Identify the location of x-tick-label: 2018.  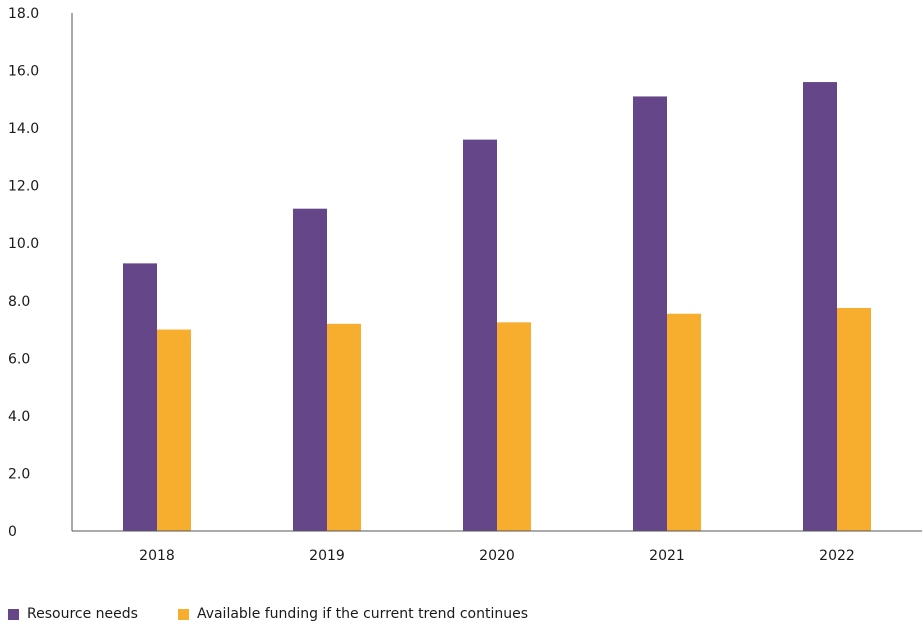
(157, 556).